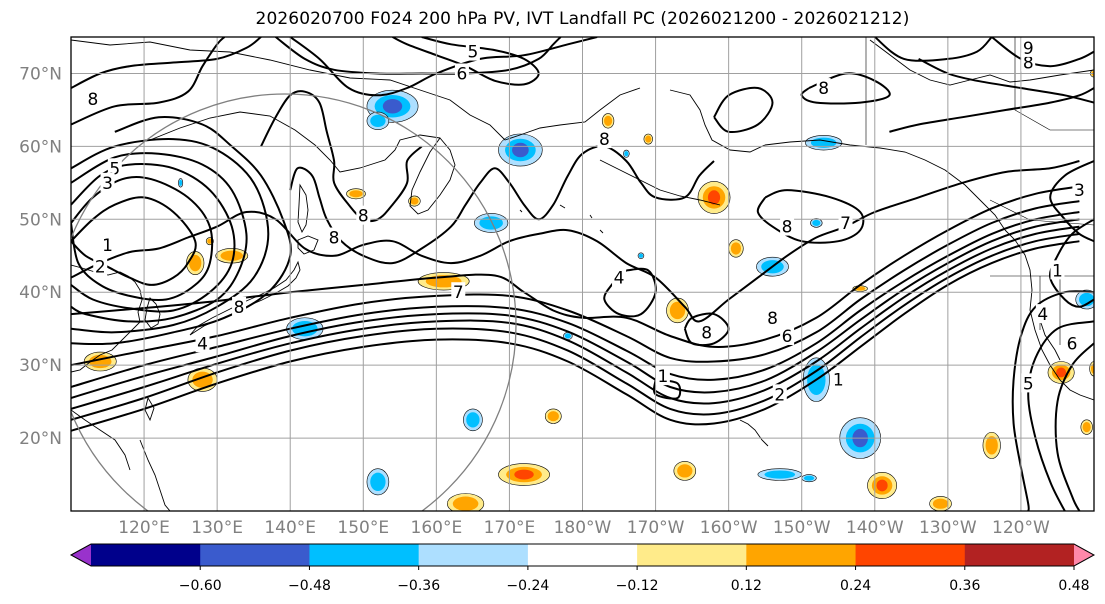 This screenshot has width=1105, height=604. What do you see at coordinates (418, 586) in the screenshot?
I see `colorbar-tick-label: −0.36` at bounding box center [418, 586].